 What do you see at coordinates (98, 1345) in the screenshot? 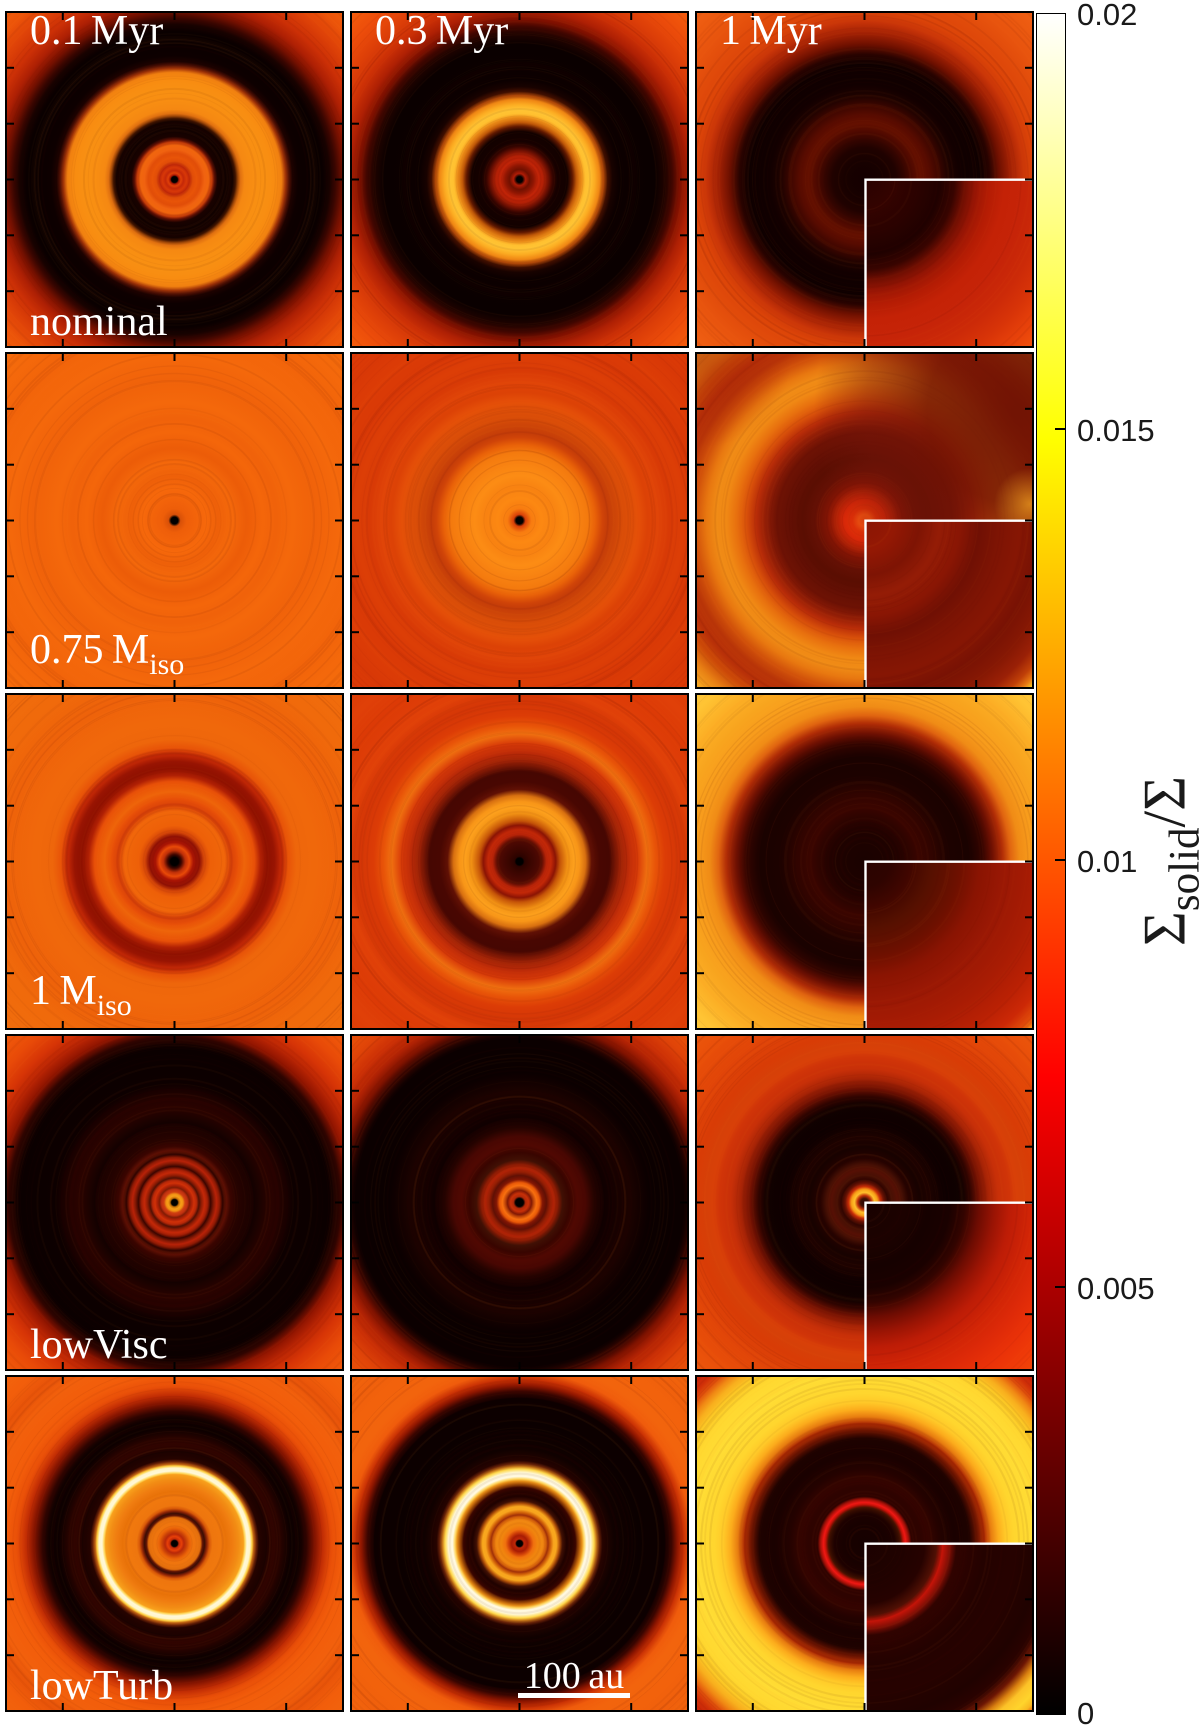
I see `svg-text: lowVisc` at bounding box center [98, 1345].